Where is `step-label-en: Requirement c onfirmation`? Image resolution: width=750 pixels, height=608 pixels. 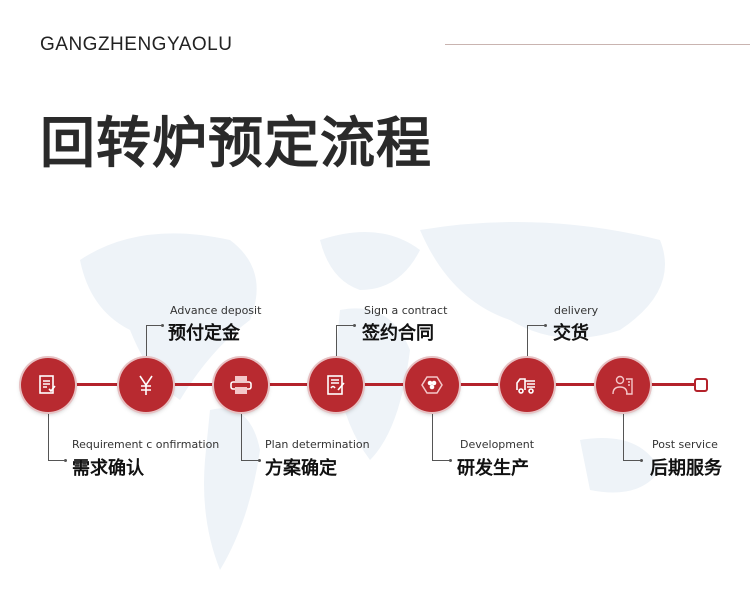 step-label-en: Requirement c onfirmation is located at coordinates (146, 444).